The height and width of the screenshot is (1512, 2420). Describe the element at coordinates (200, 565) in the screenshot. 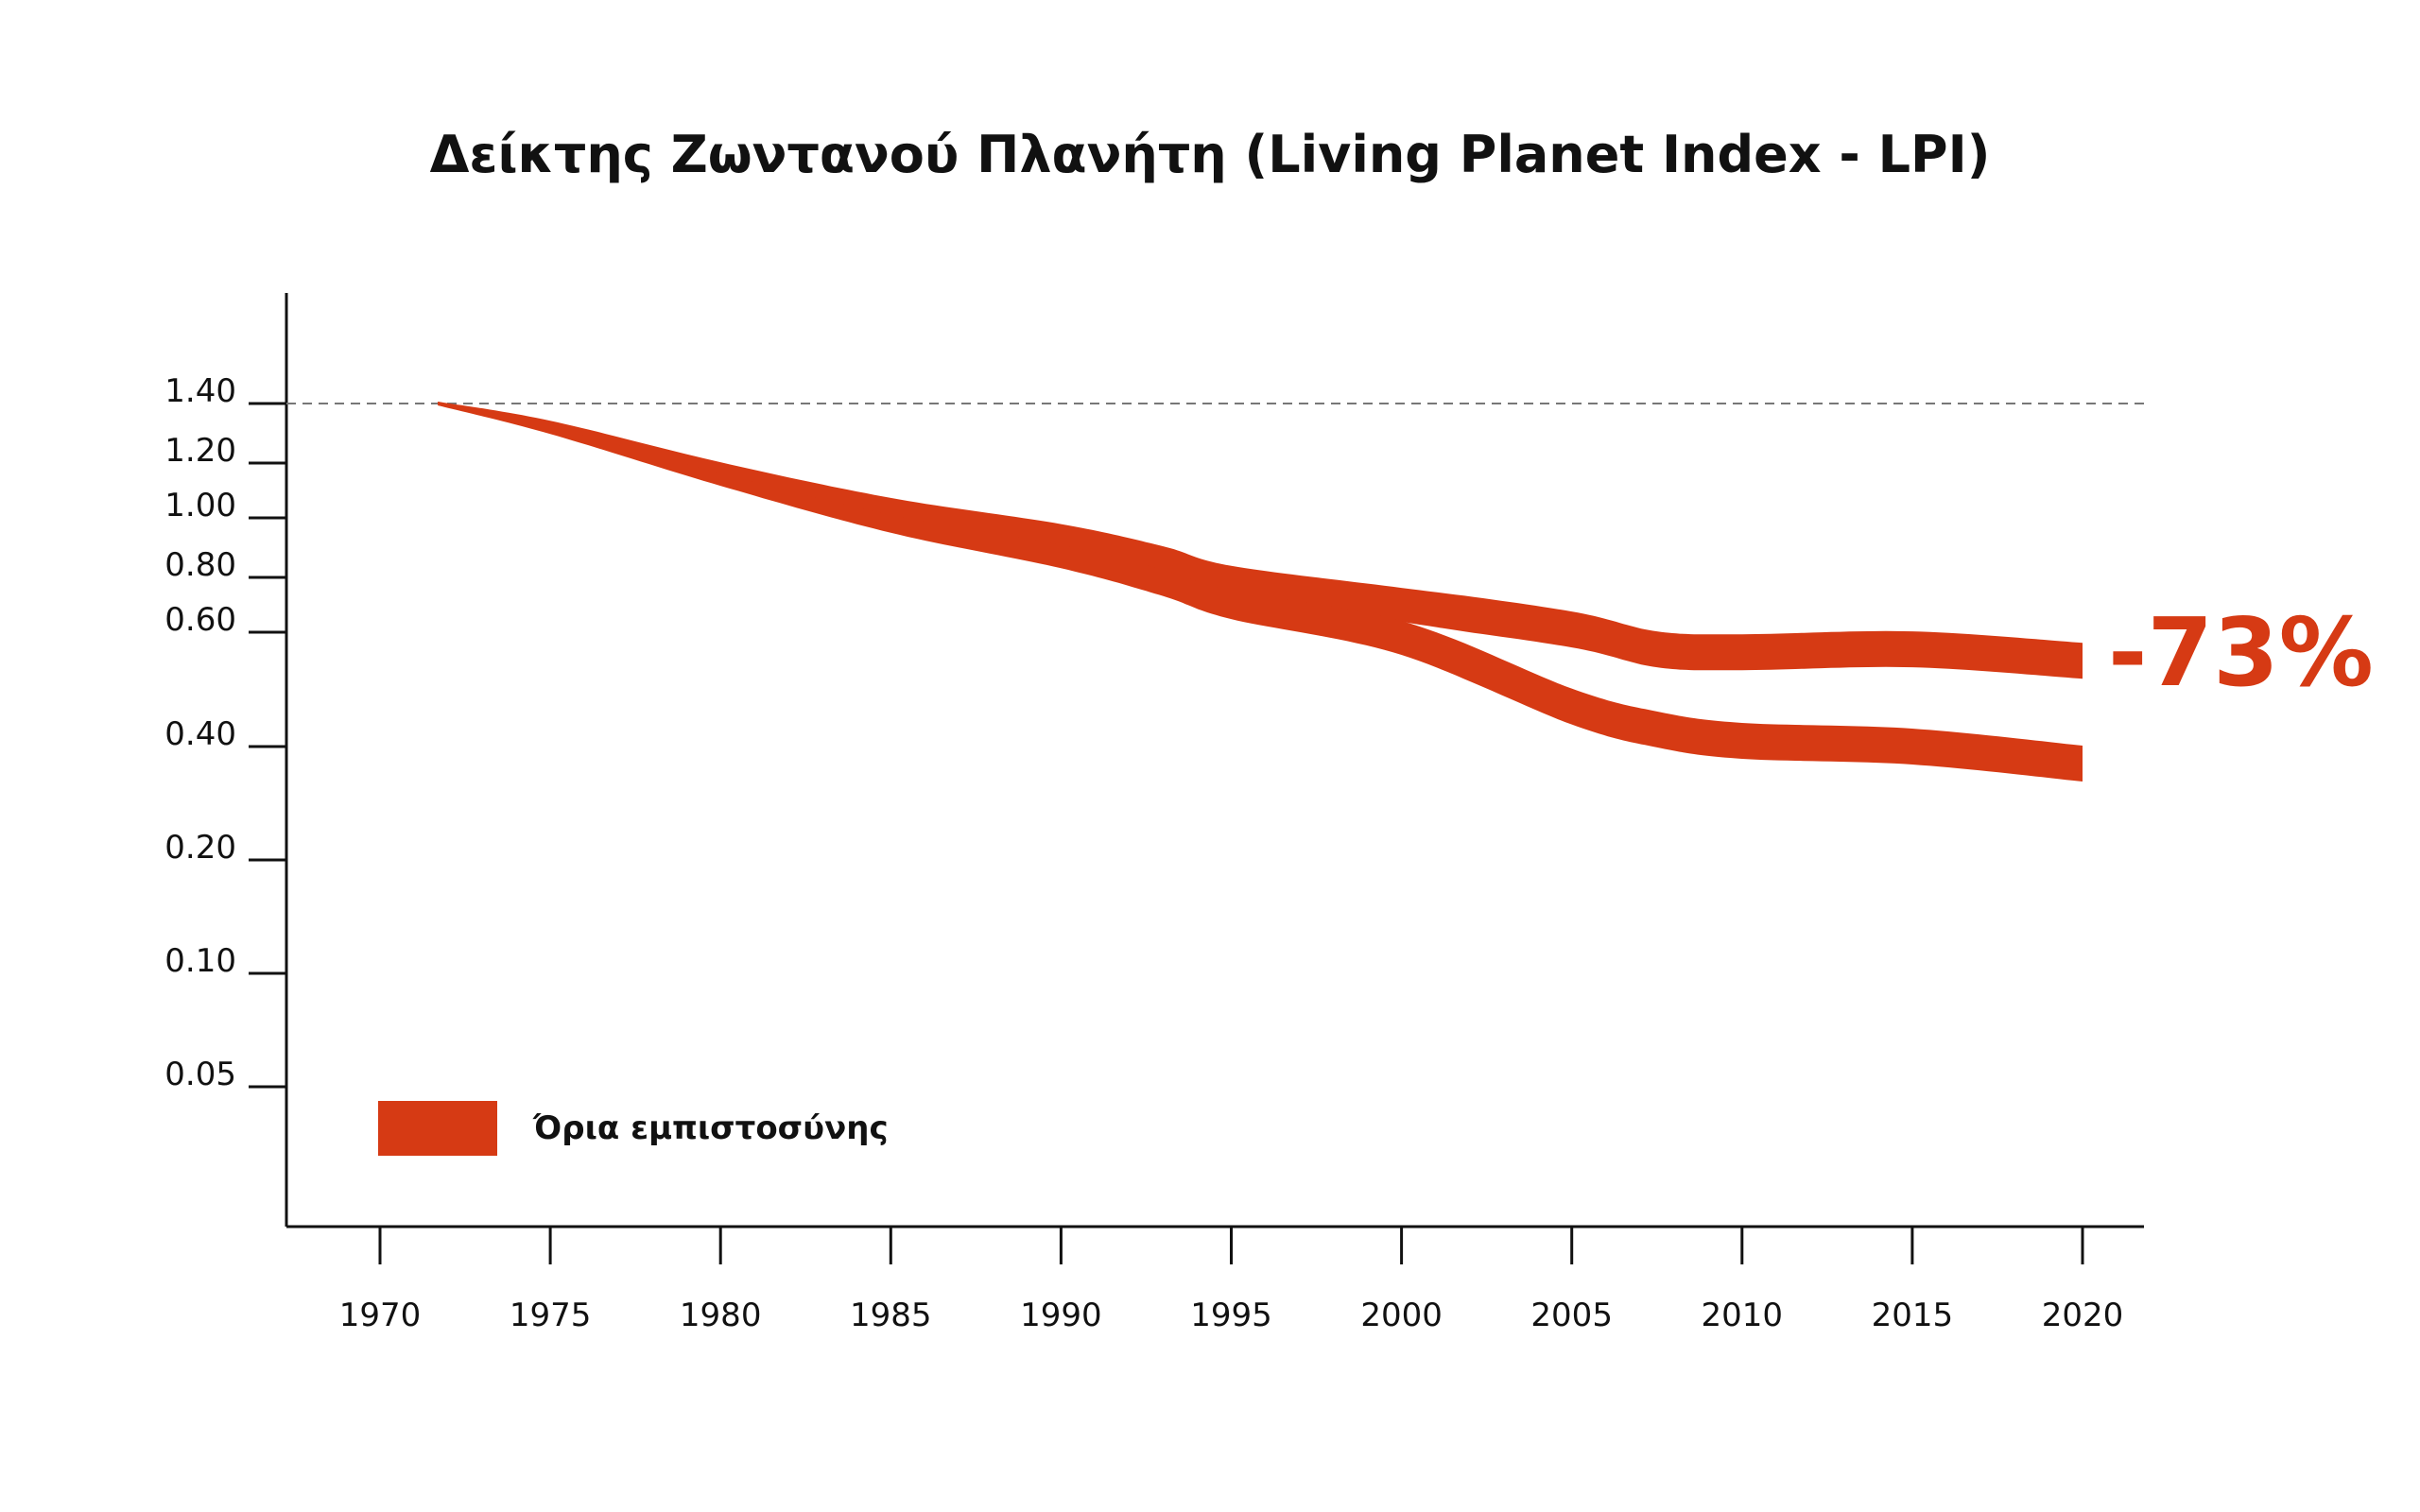

I see `y-tick-label: 0.80` at that location.